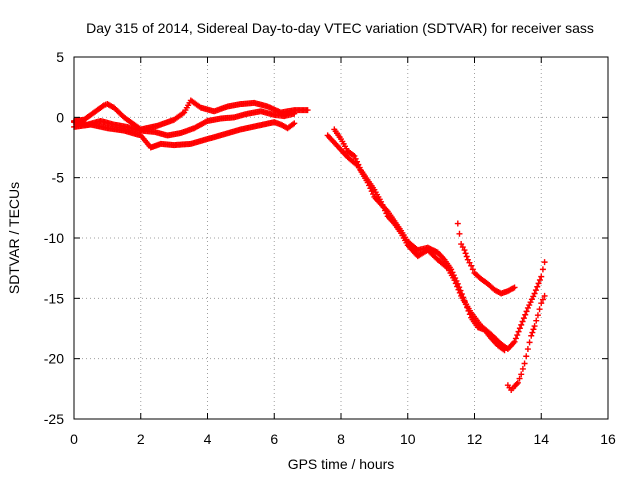  Describe the element at coordinates (54, 298) in the screenshot. I see `y-tick-label: -15` at that location.